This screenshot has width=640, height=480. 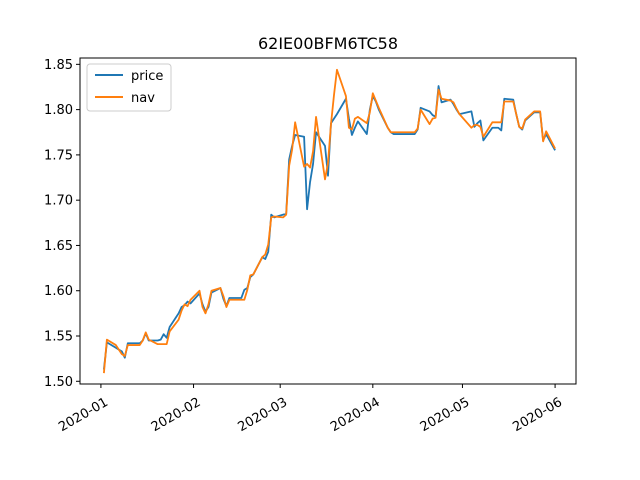 What do you see at coordinates (58, 65) in the screenshot?
I see `y-tick-label: 1.85` at bounding box center [58, 65].